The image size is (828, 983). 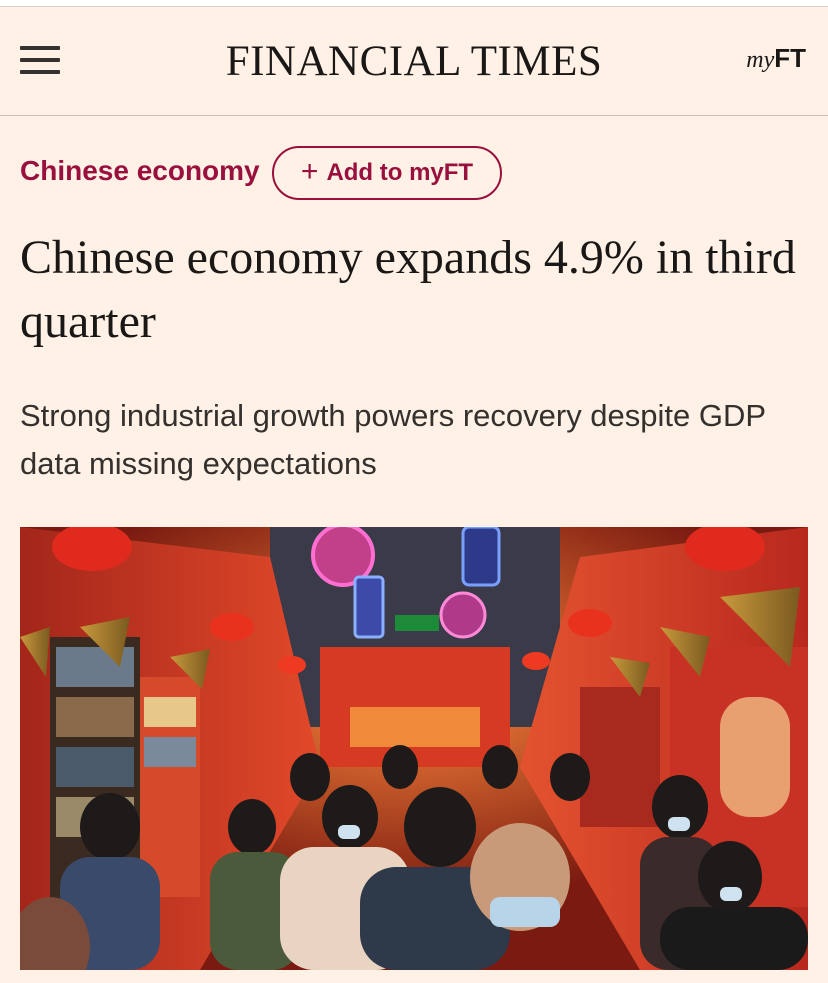 What do you see at coordinates (414, 3) in the screenshot?
I see `top-divider` at bounding box center [414, 3].